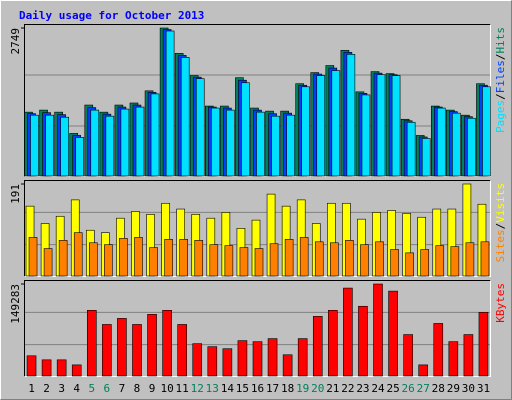 Image resolution: width=512 pixels, height=400 pixels. What do you see at coordinates (453, 388) in the screenshot?
I see `x-tick-label: 29` at bounding box center [453, 388].